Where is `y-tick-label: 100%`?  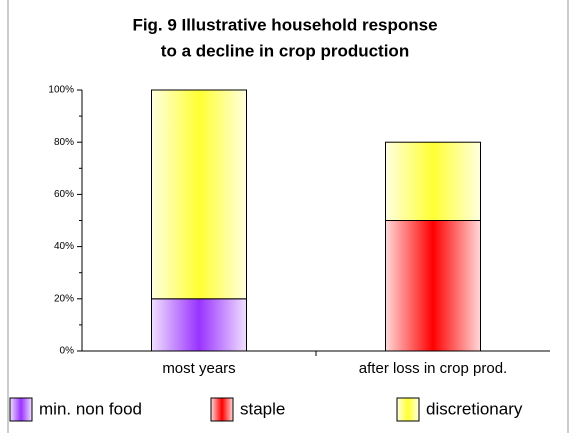
y-tick-label: 100% is located at coordinates (61, 90).